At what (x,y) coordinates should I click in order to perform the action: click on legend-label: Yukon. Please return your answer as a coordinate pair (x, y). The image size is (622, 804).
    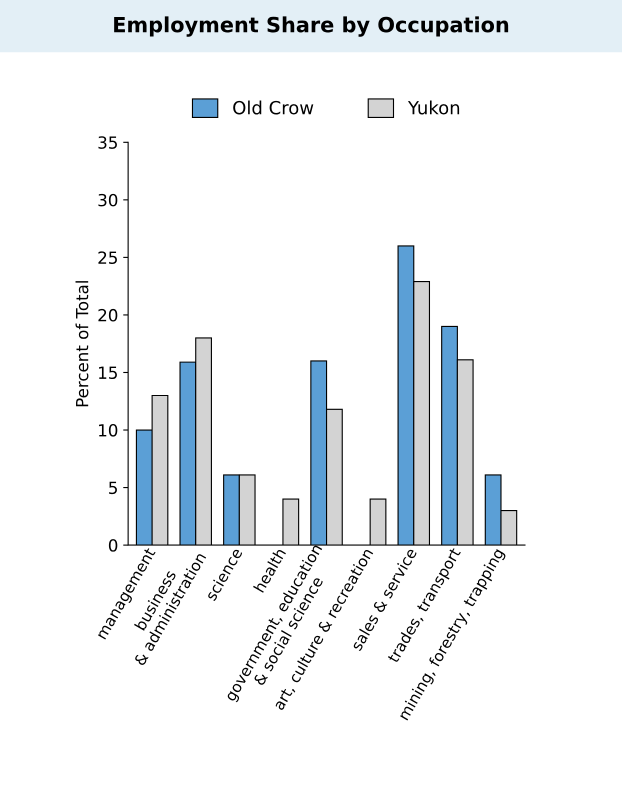
    Looking at the image, I should click on (434, 107).